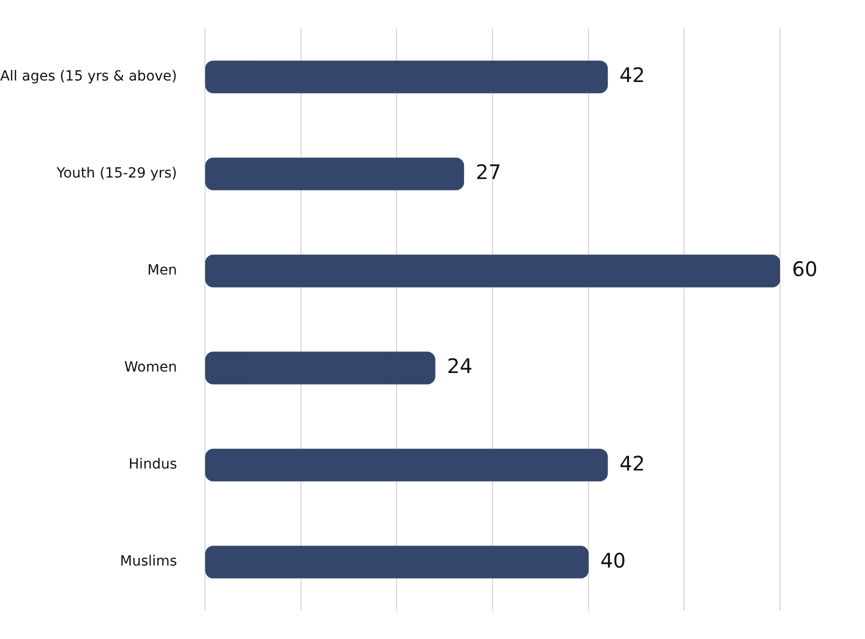 This screenshot has height=639, width=865. What do you see at coordinates (152, 464) in the screenshot?
I see `y-tick-label: Hindus` at bounding box center [152, 464].